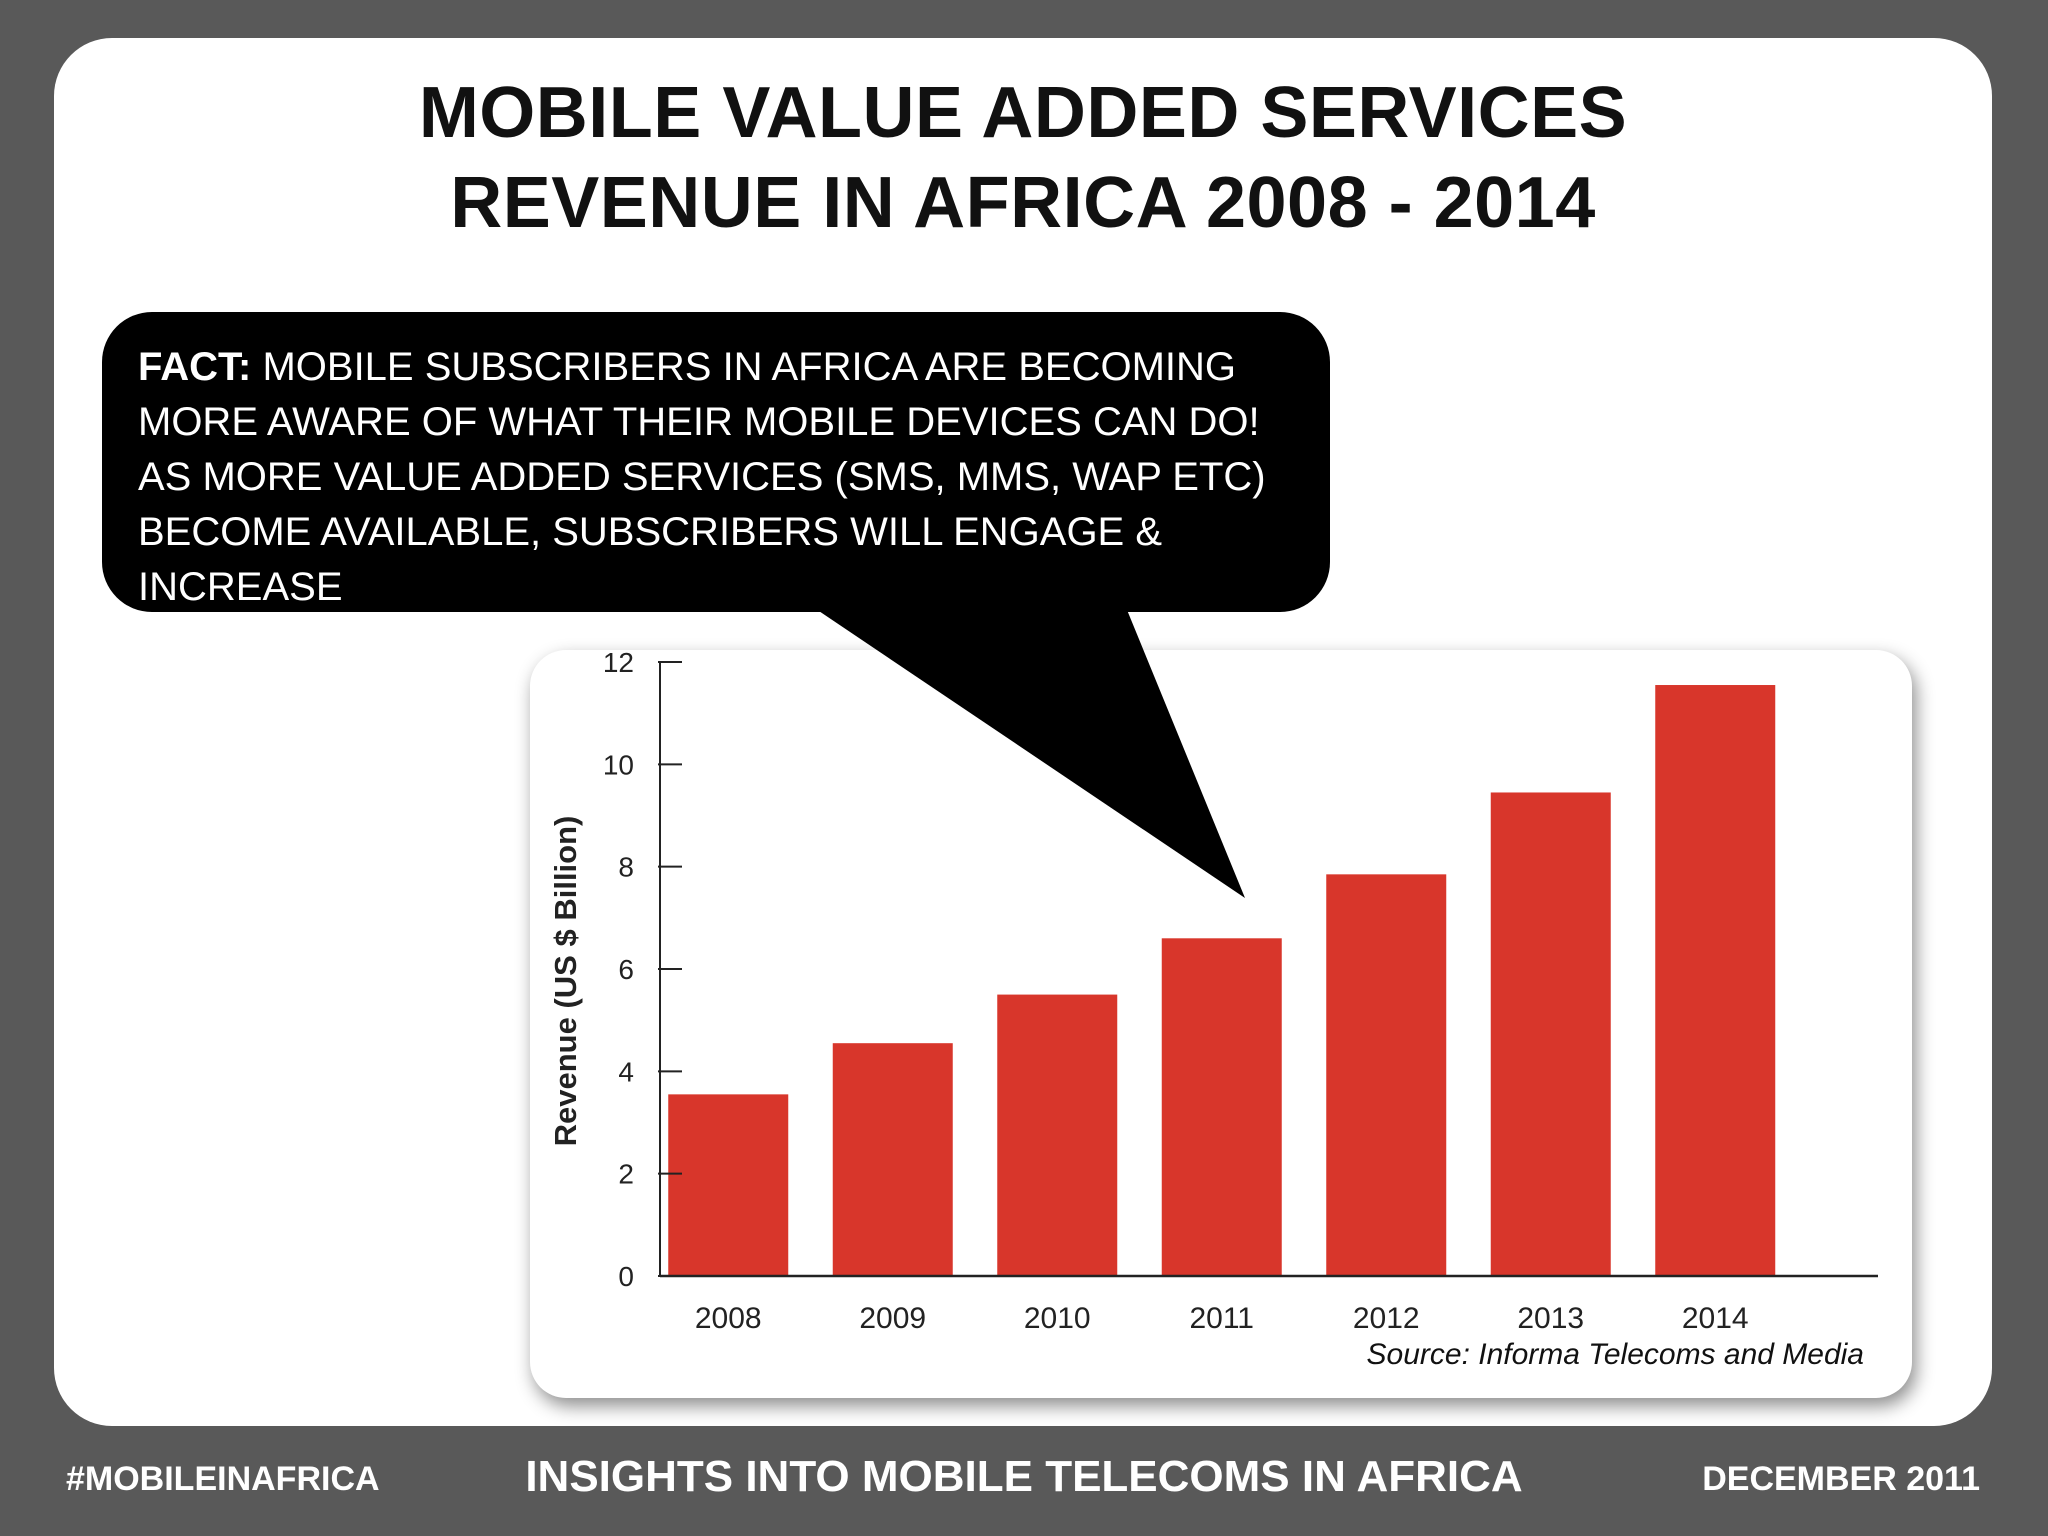 The width and height of the screenshot is (2048, 1536). Describe the element at coordinates (1057, 1318) in the screenshot. I see `x-tick-label-2010: 2010` at that location.